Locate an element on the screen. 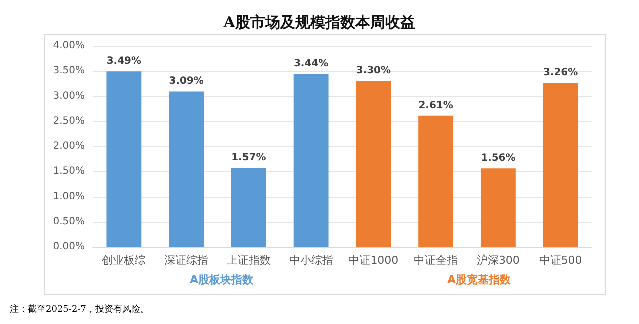 This screenshot has width=639, height=324. data-label: 1.57% is located at coordinates (249, 158).